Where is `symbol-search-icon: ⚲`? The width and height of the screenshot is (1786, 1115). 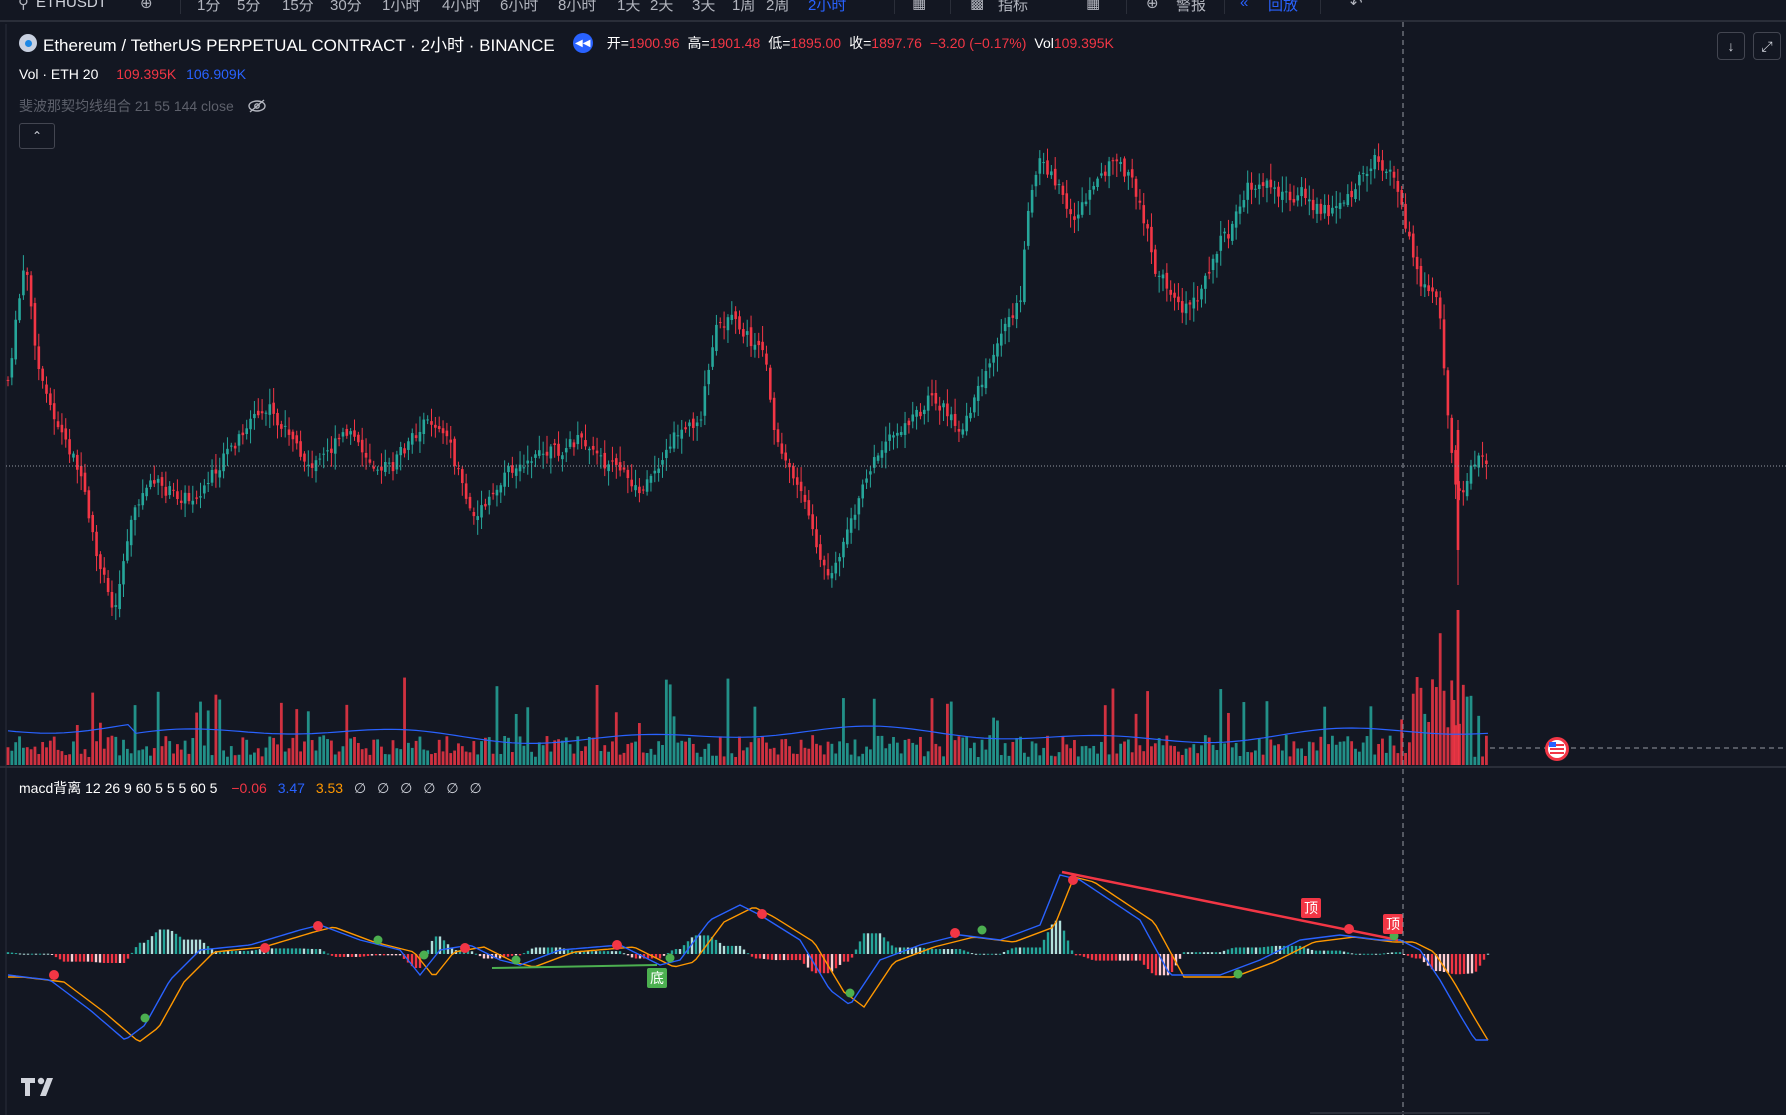
symbol-search-icon: ⚲ is located at coordinates (23, 6).